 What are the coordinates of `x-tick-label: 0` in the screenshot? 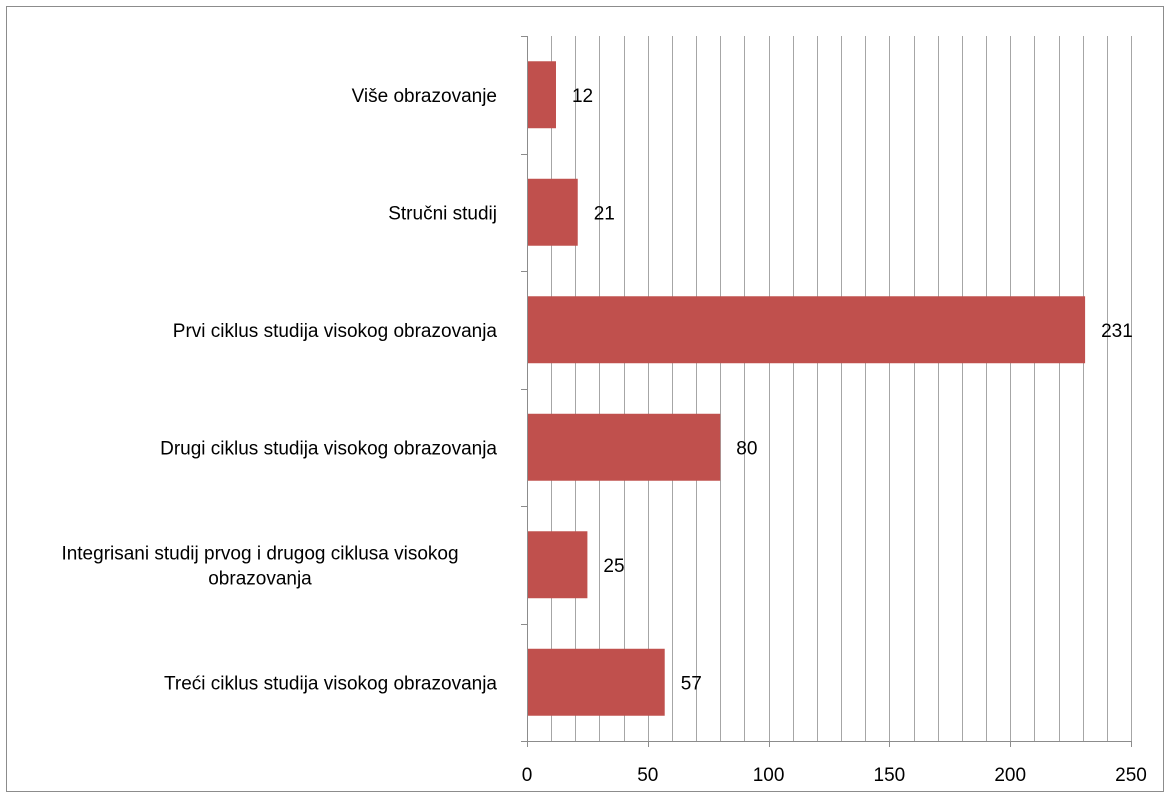 It's located at (527, 775).